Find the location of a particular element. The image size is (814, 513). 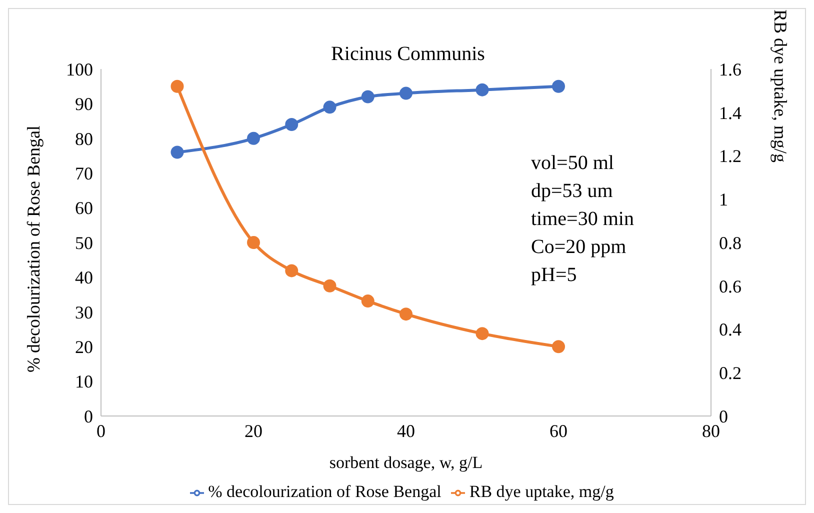

annotation: pH=5 is located at coordinates (554, 275).